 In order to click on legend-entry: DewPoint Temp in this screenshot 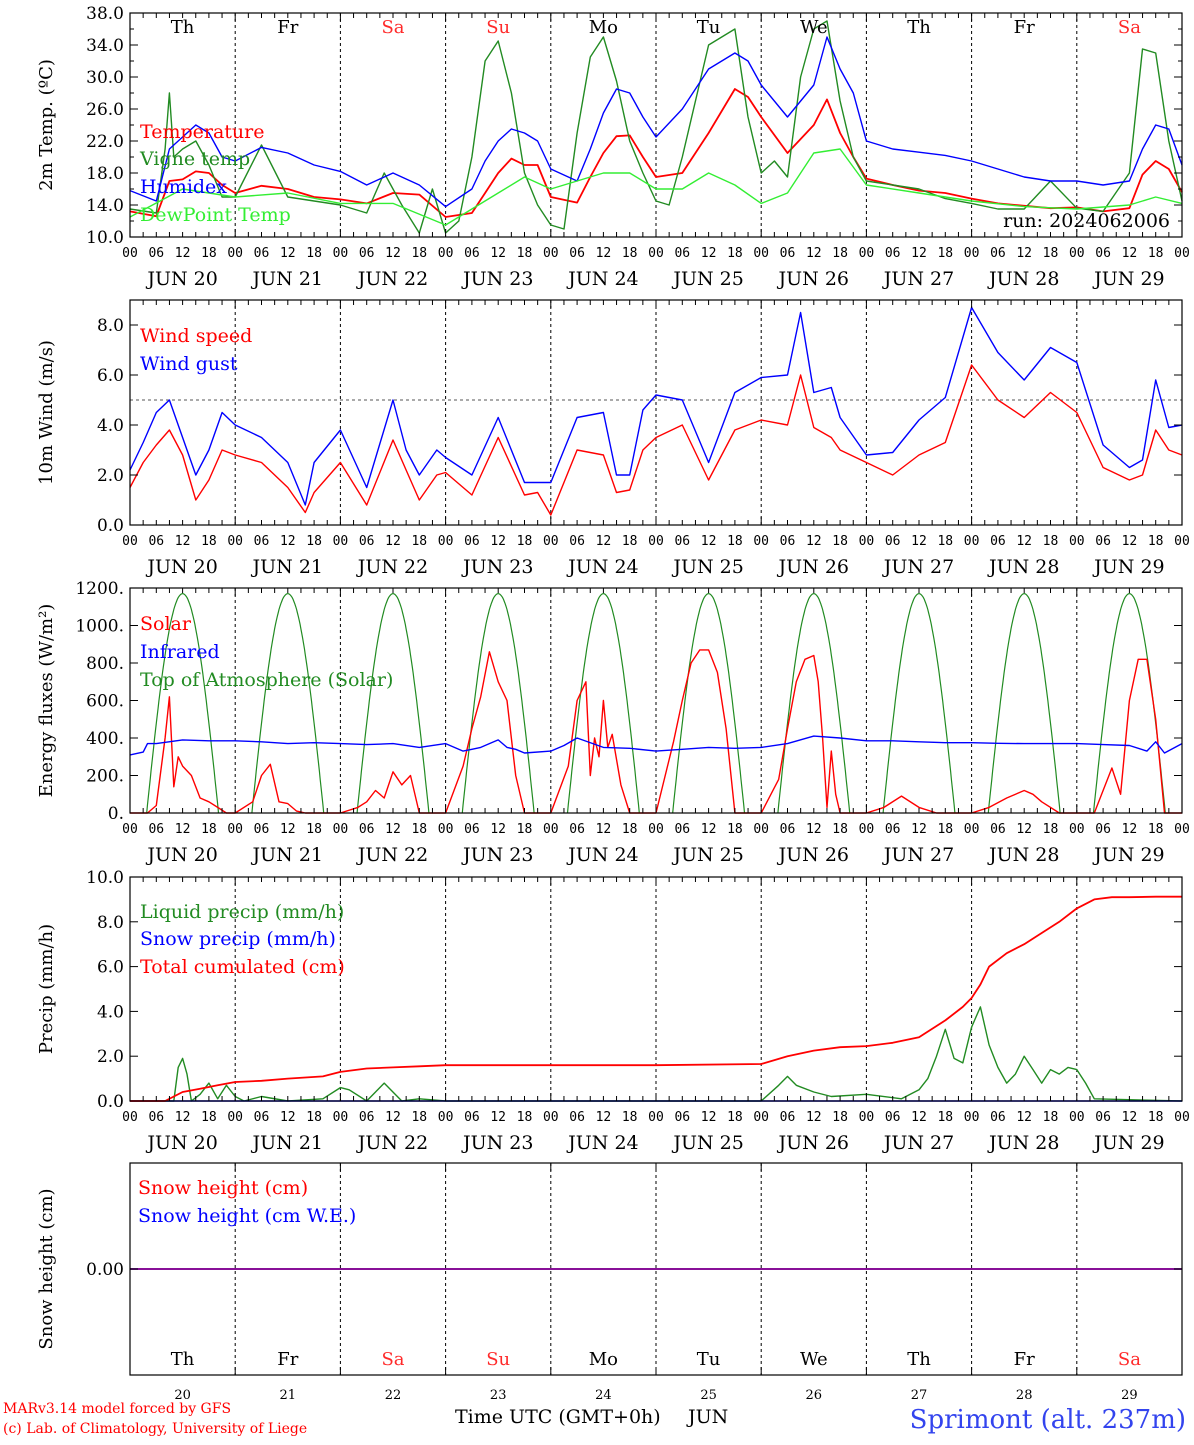, I will do `click(215, 215)`.